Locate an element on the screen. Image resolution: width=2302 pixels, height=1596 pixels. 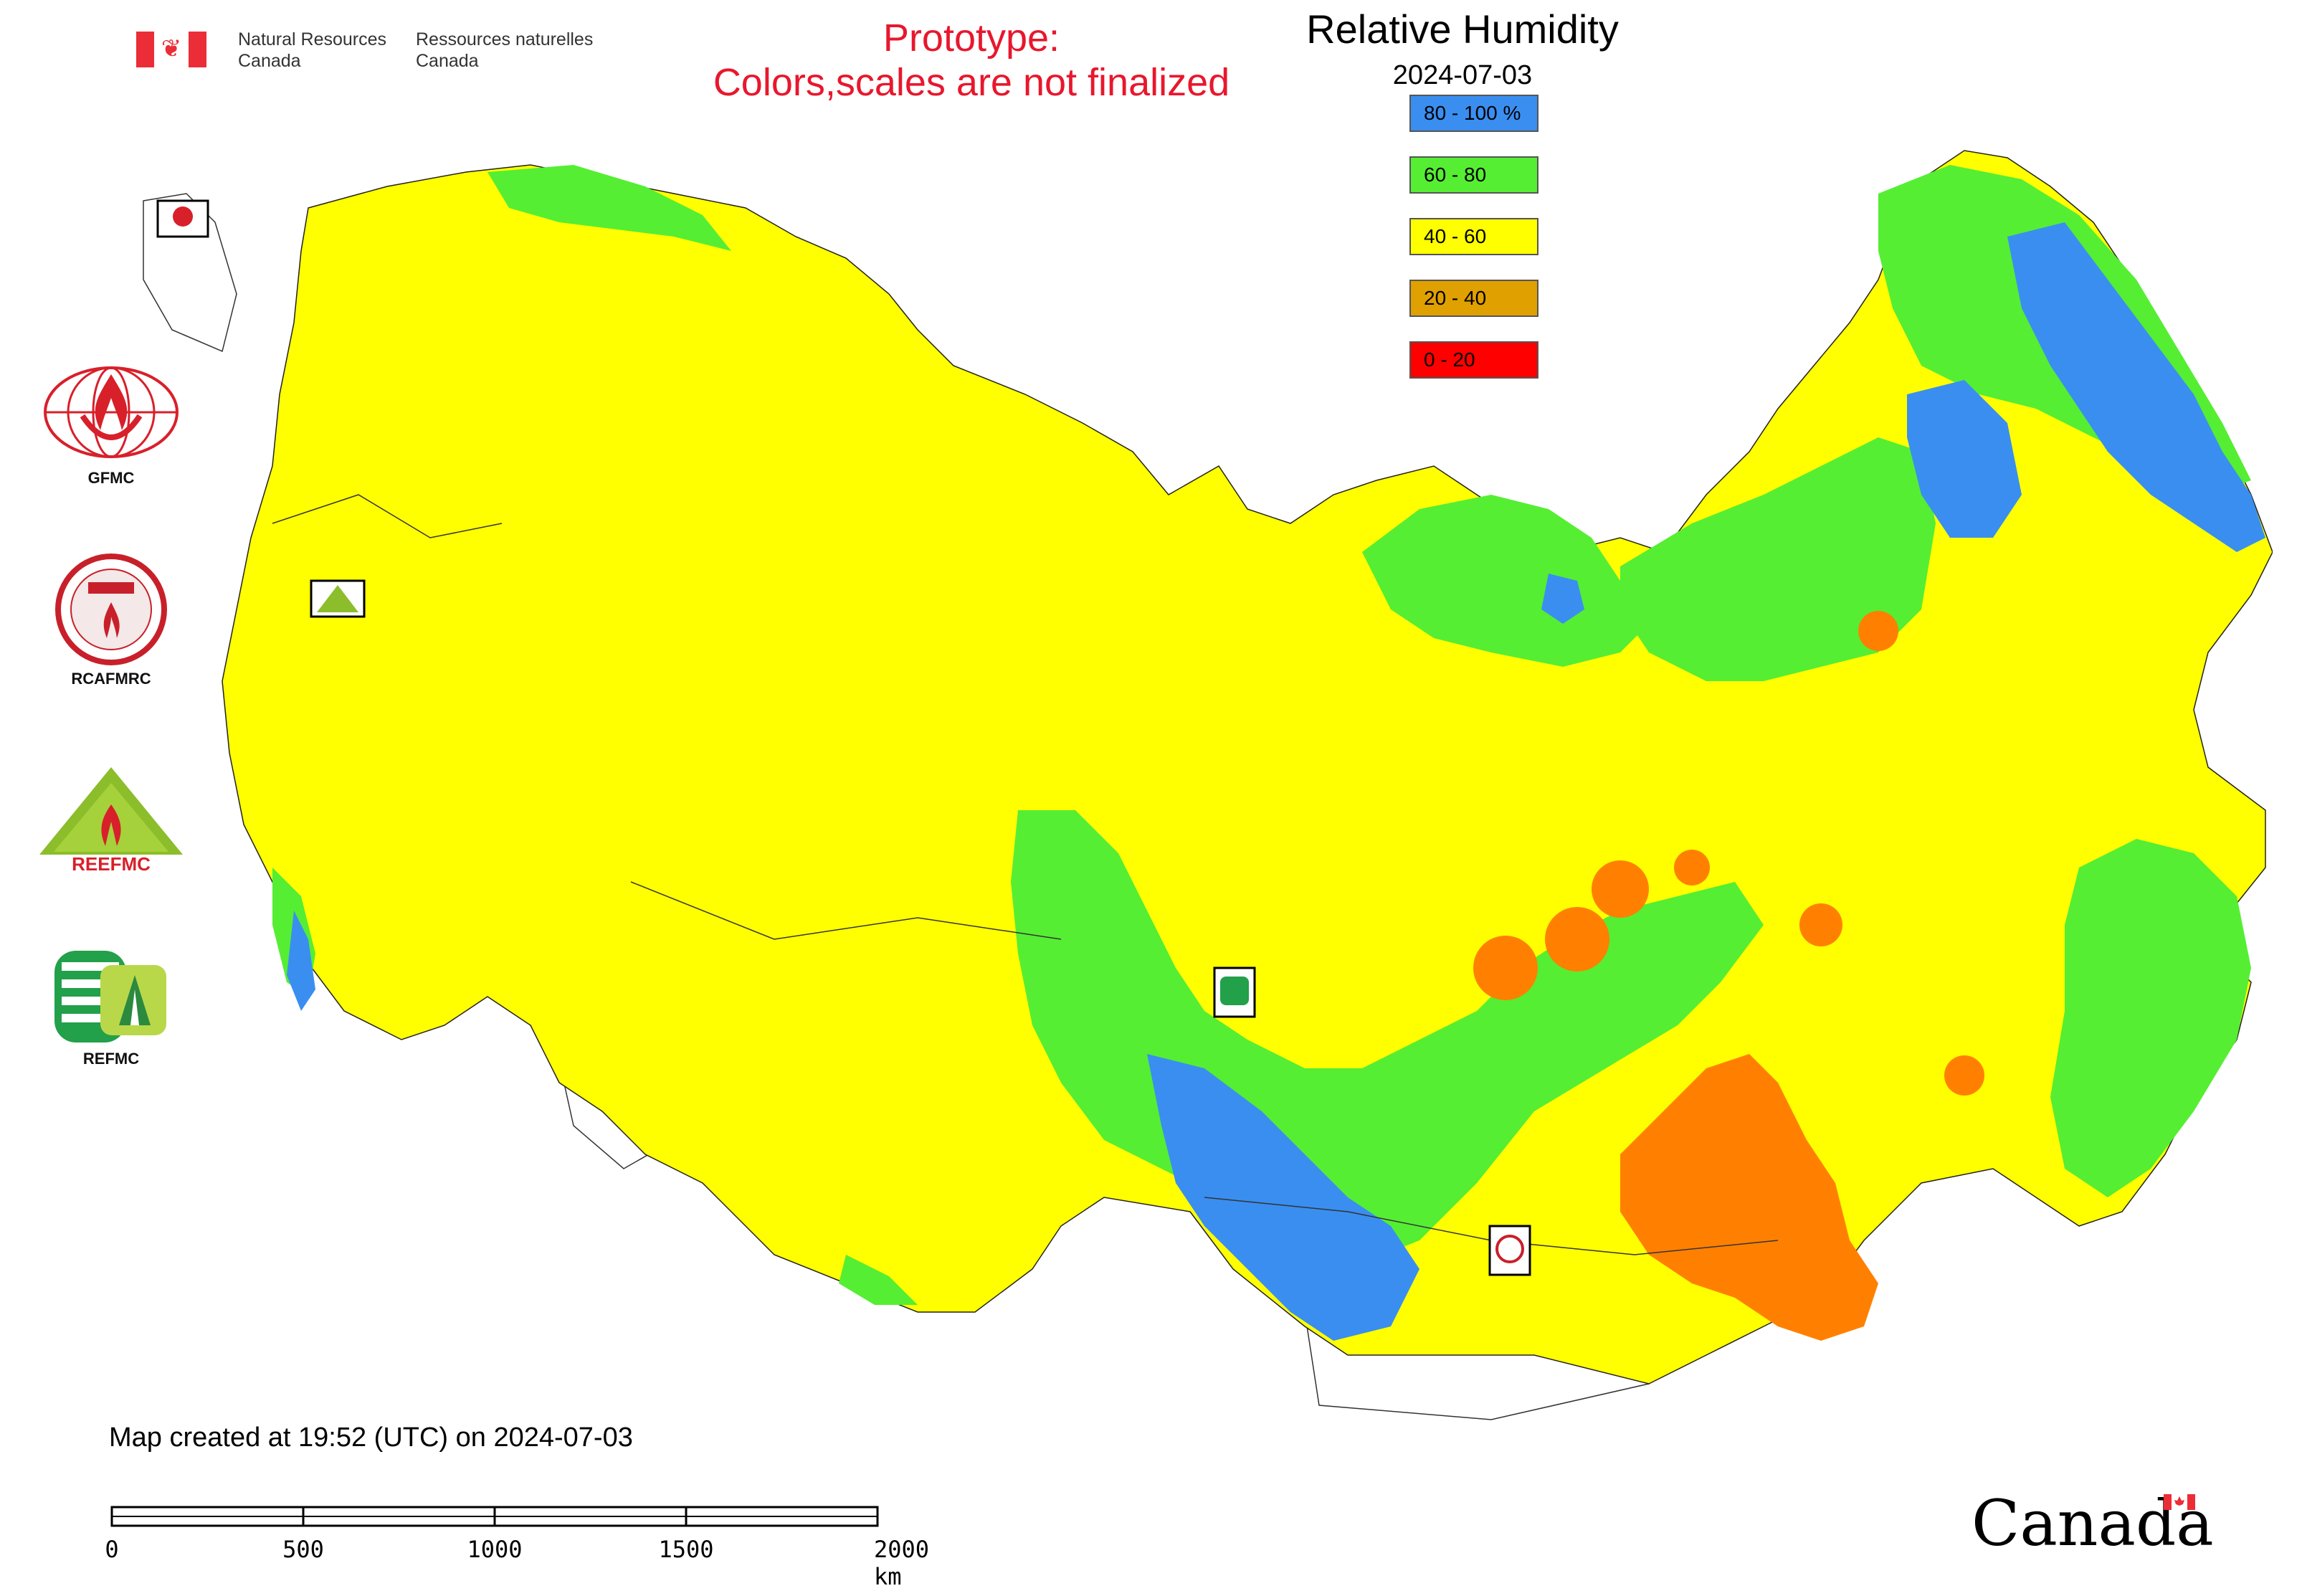
station-marker-gfmc is located at coordinates (183, 218).